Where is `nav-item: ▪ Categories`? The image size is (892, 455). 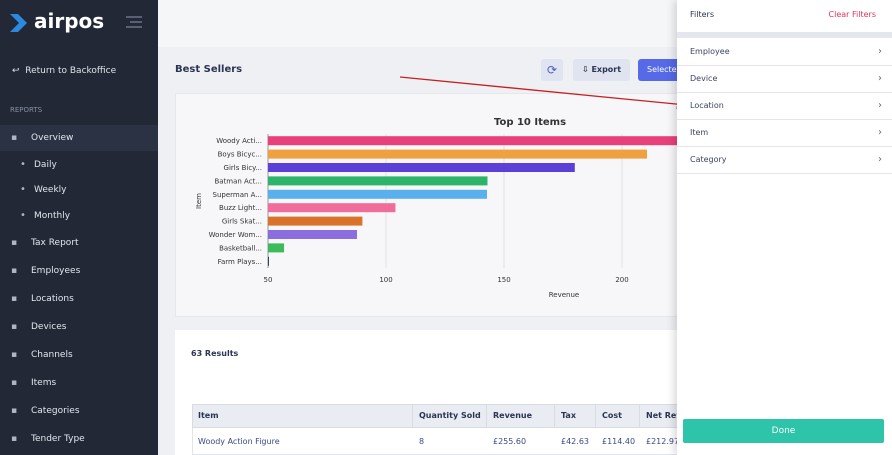
nav-item: ▪ Categories is located at coordinates (79, 411).